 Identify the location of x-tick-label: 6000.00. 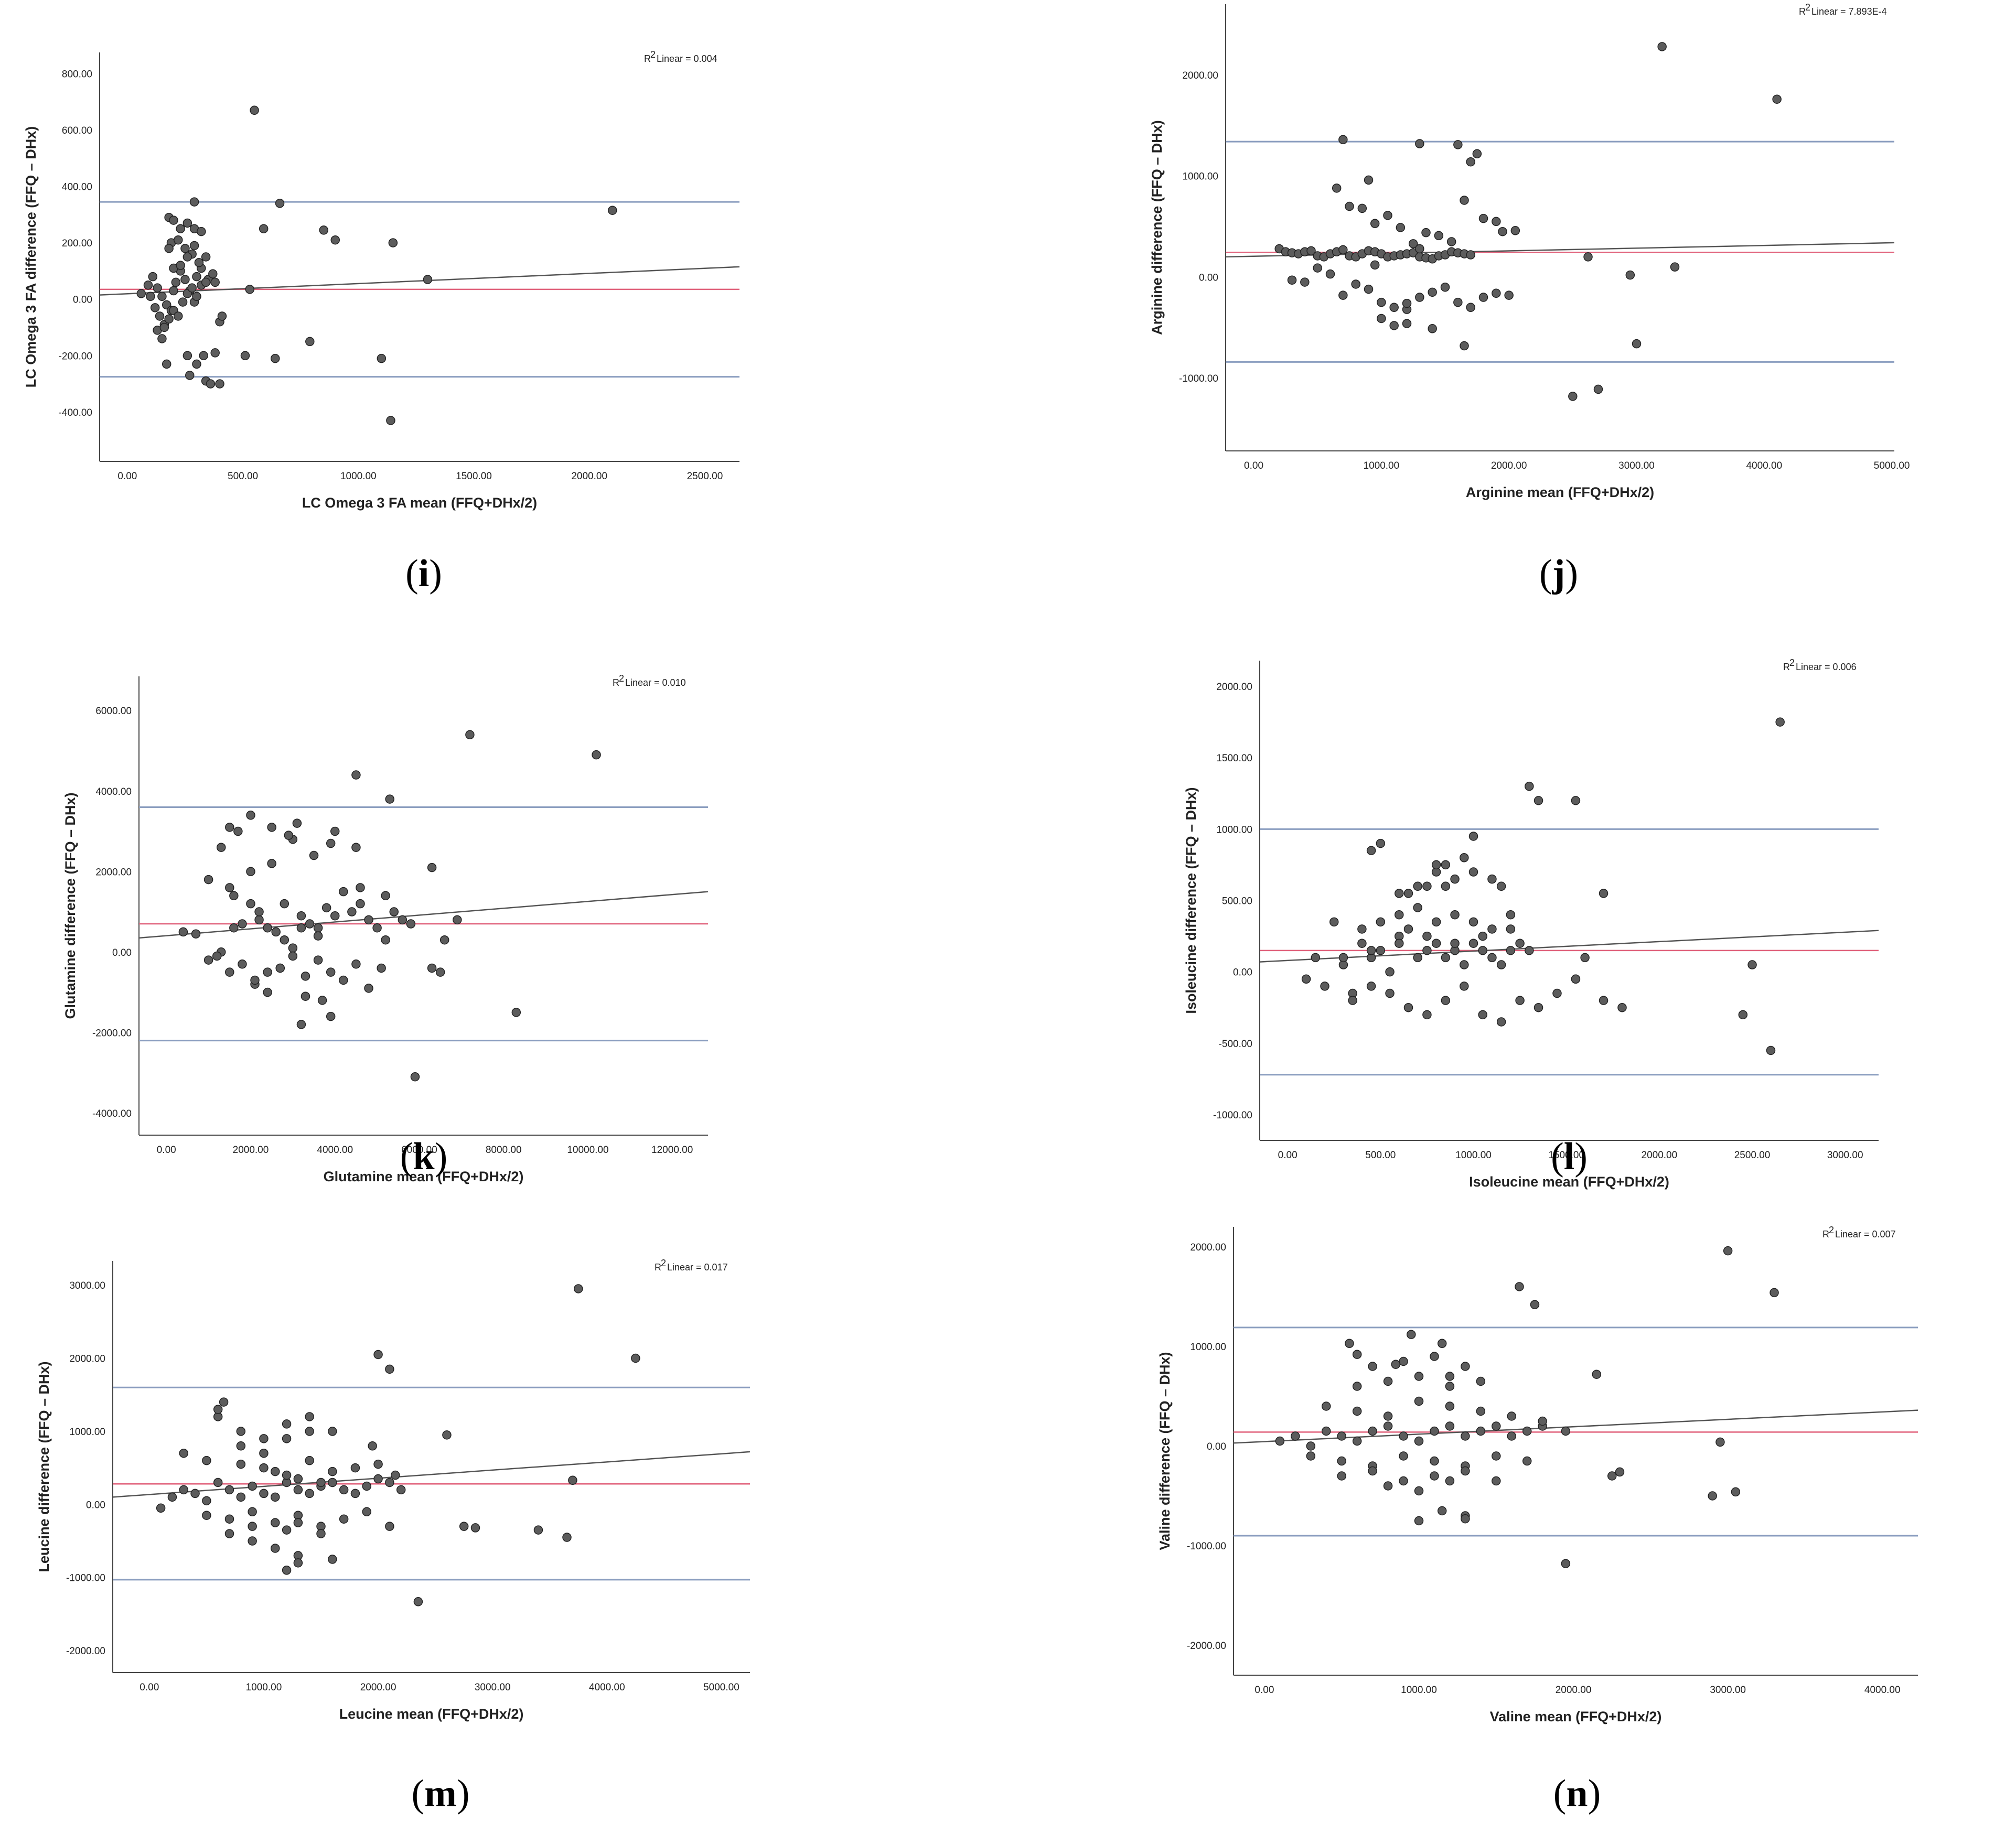
(419, 1150).